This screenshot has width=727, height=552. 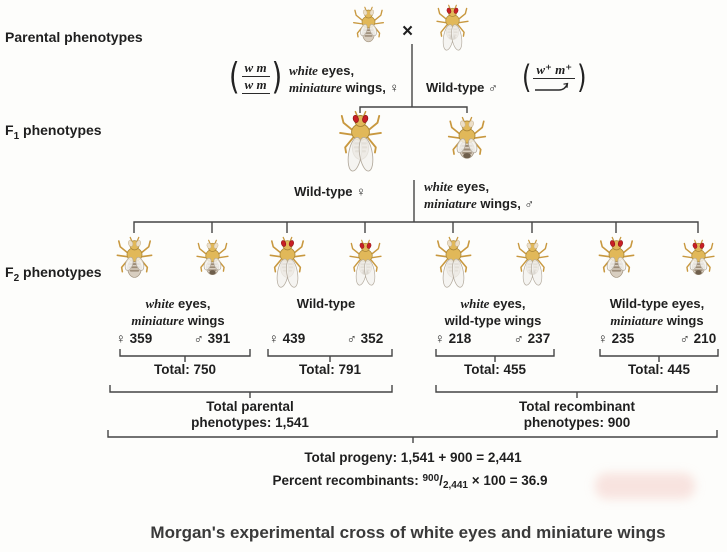 What do you see at coordinates (185, 355) in the screenshot?
I see `group1-brace` at bounding box center [185, 355].